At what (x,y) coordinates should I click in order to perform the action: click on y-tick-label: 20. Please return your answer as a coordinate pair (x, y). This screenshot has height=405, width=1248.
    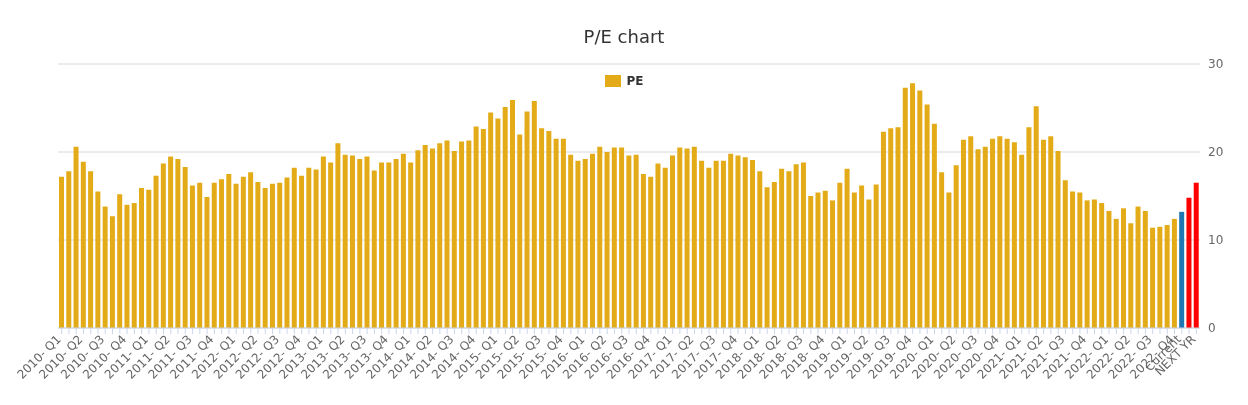
    Looking at the image, I should click on (1216, 152).